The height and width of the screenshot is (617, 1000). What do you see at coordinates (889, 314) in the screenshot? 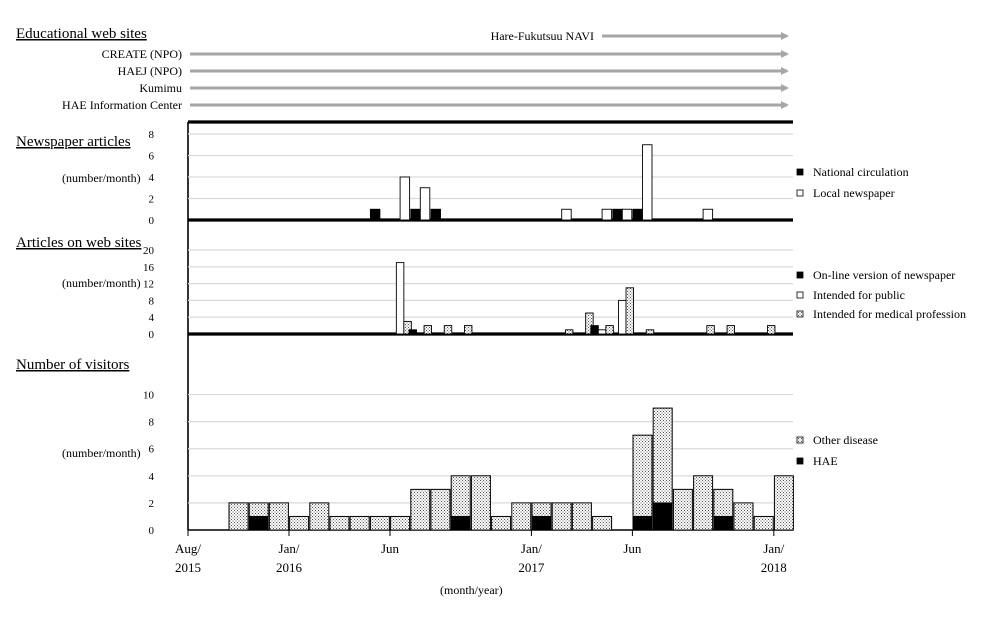
I see `legend-label: Intended for medical profession` at bounding box center [889, 314].